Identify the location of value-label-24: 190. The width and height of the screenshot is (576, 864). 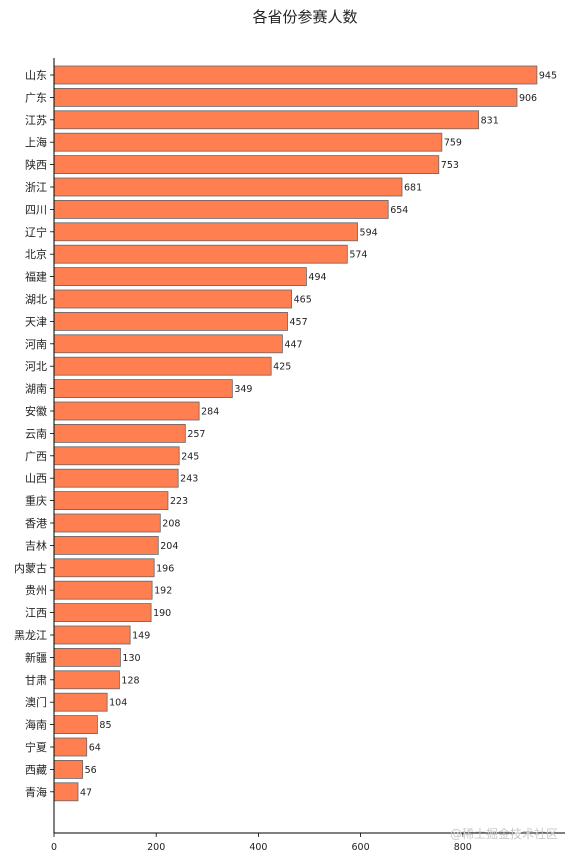
(162, 613).